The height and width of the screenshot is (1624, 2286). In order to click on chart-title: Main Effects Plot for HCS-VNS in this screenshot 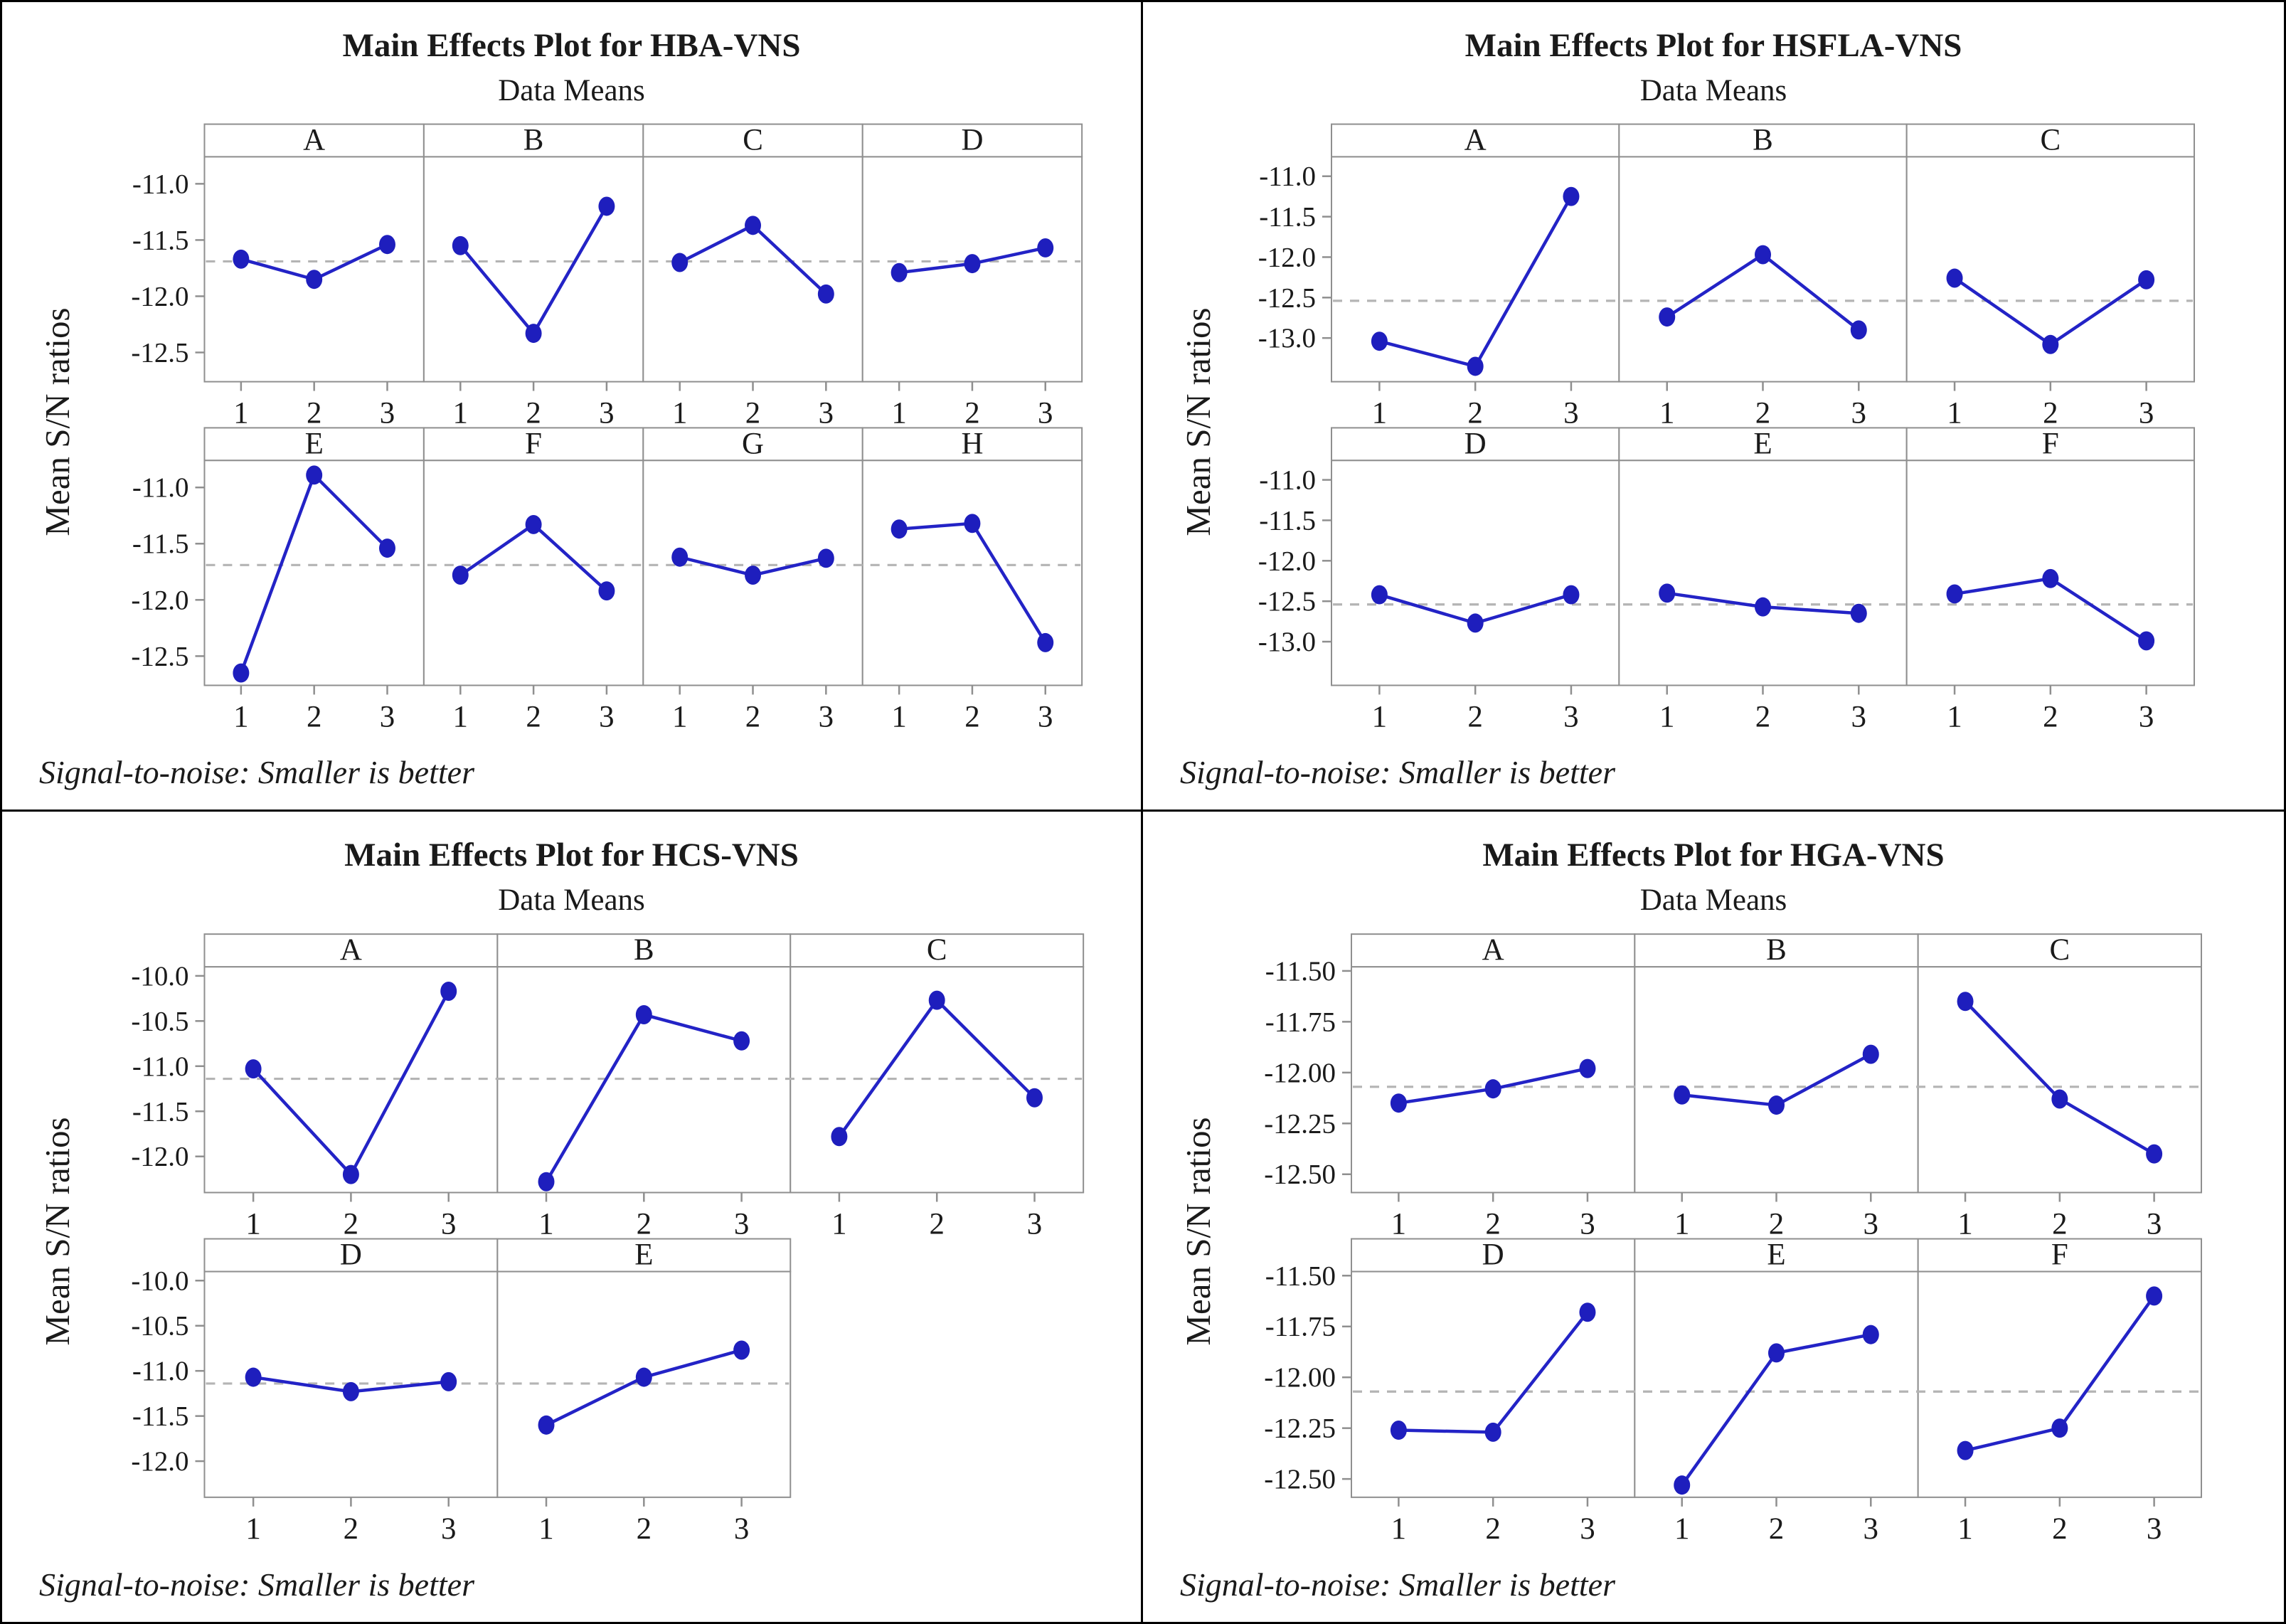, I will do `click(571, 855)`.